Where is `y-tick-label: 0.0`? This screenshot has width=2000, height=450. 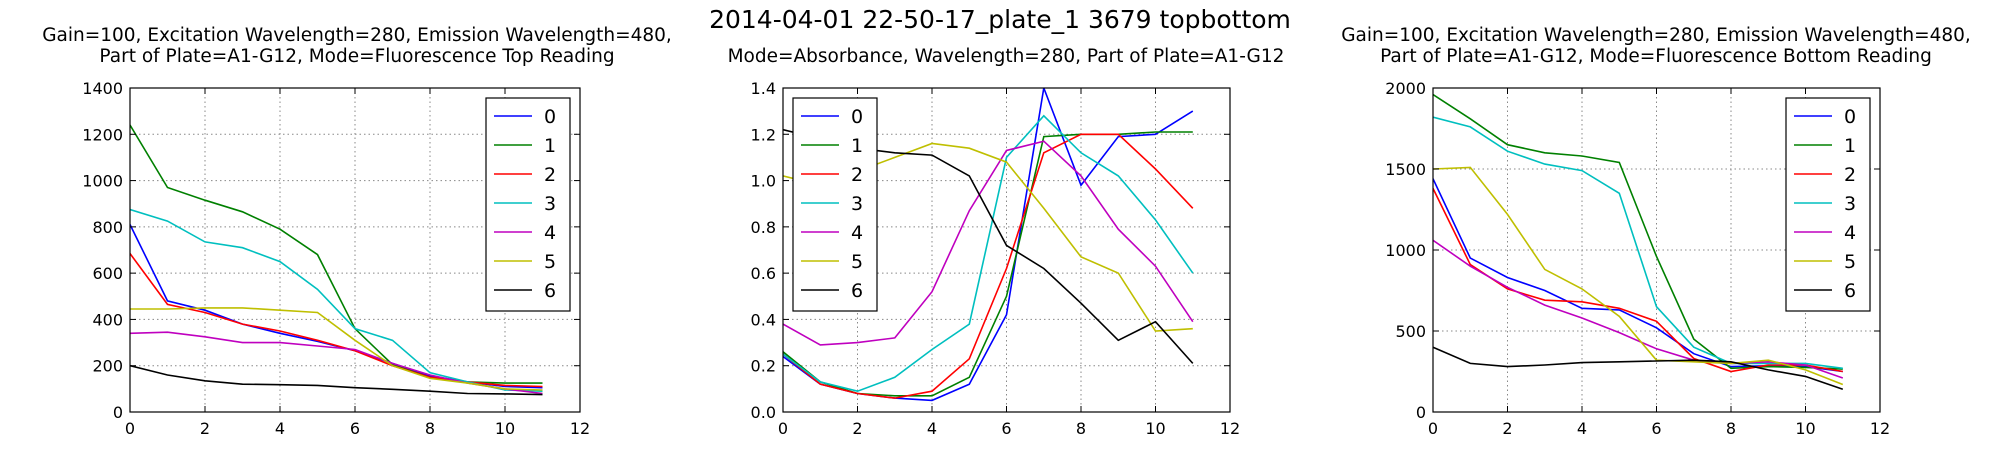
y-tick-label: 0.0 is located at coordinates (763, 412).